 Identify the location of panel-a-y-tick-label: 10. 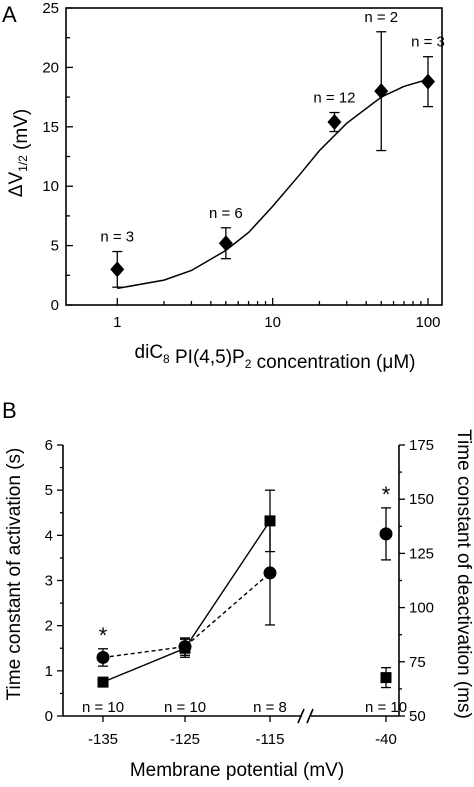
(50, 186).